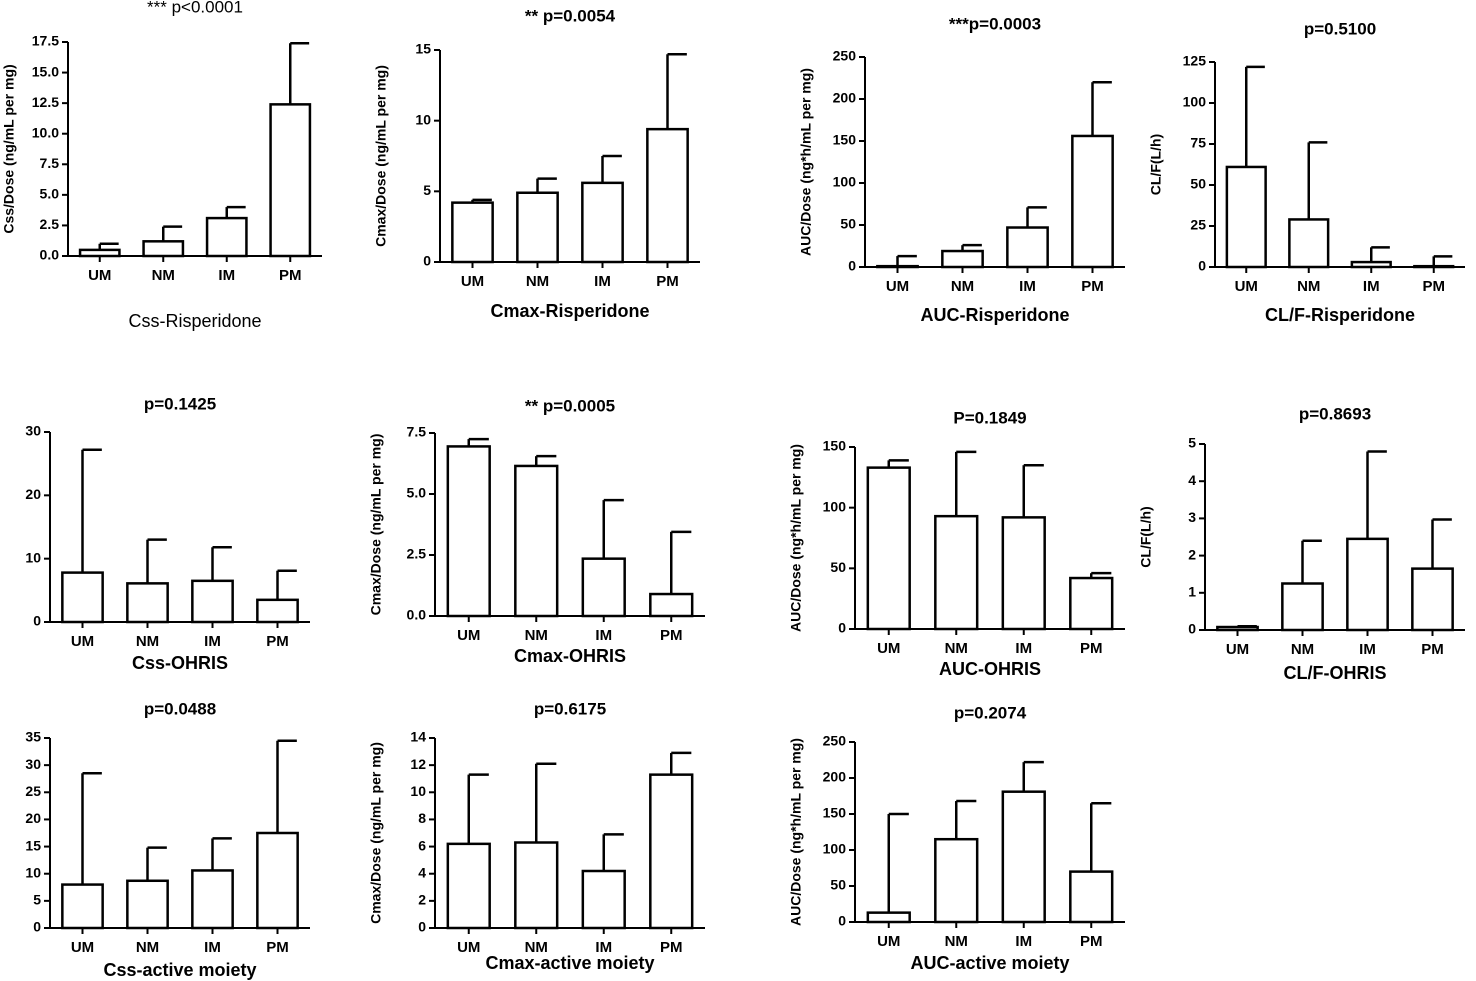 Image resolution: width=1476 pixels, height=981 pixels. What do you see at coordinates (1192, 554) in the screenshot?
I see `y-tick-label: 2` at bounding box center [1192, 554].